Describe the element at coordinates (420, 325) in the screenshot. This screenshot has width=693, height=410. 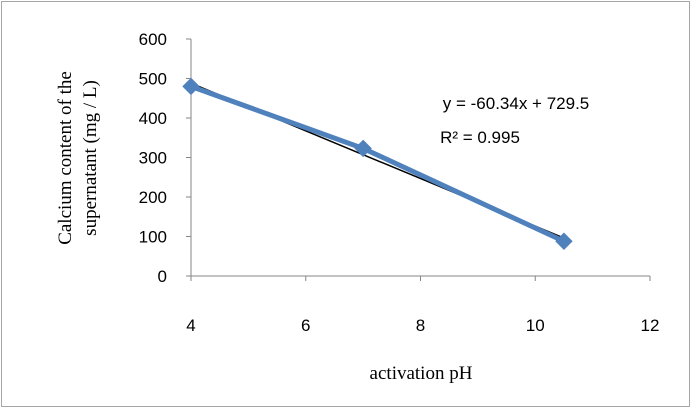
I see `x-tick-label: 8` at that location.